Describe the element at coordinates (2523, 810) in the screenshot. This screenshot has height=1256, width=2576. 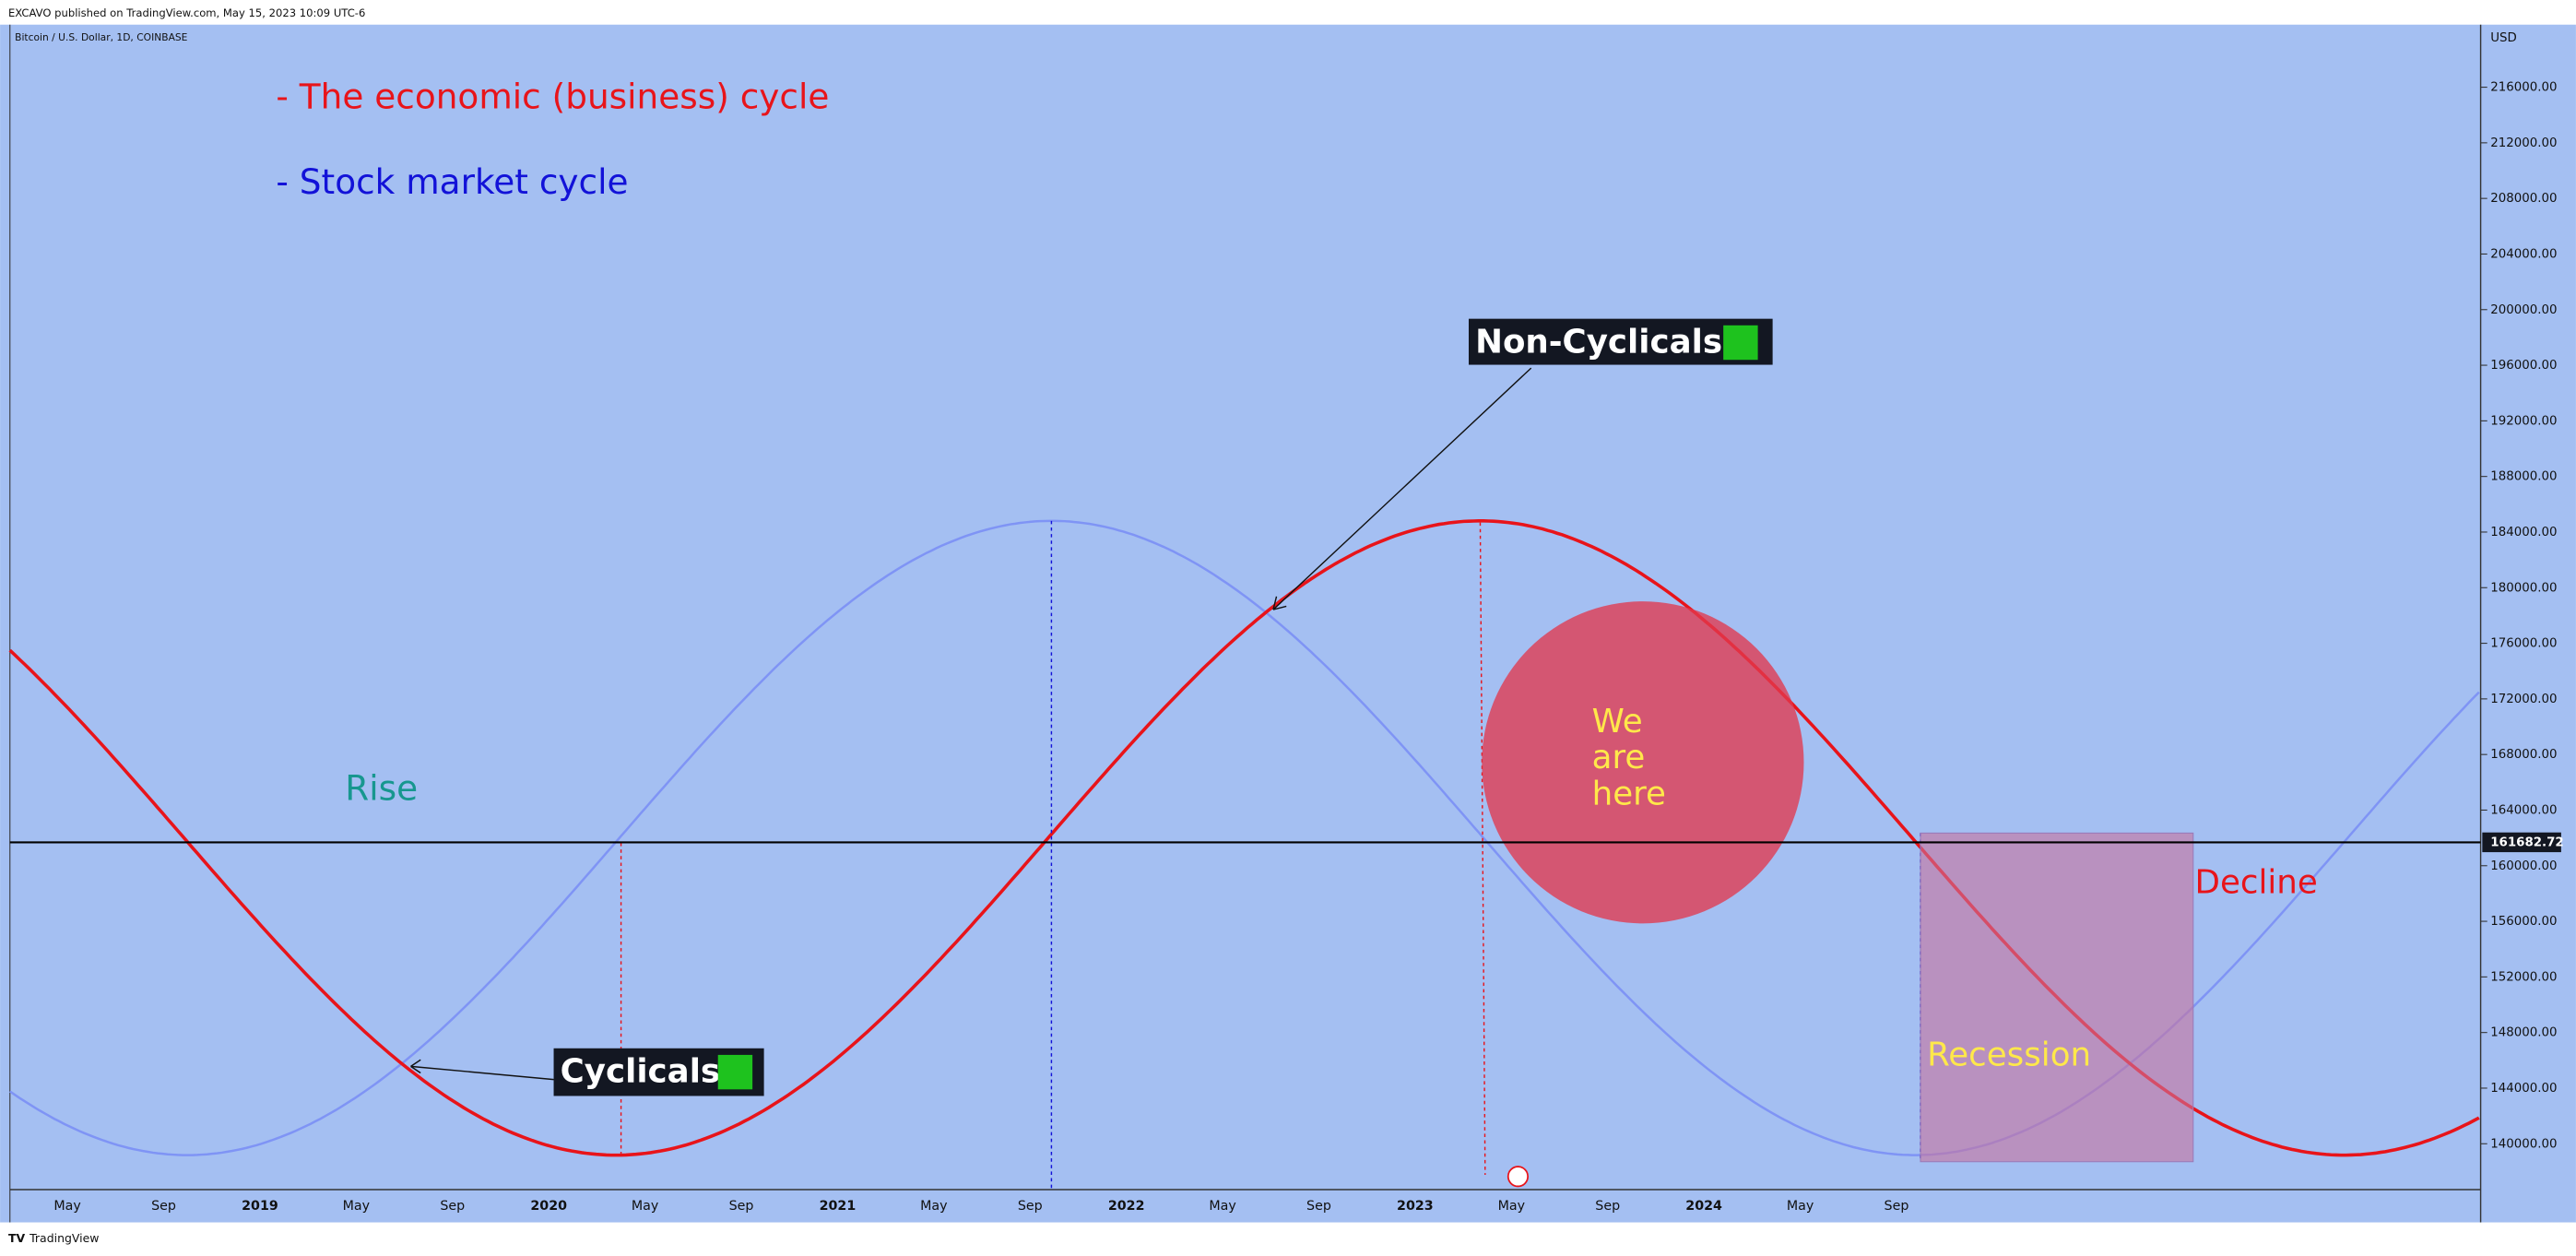
I see `y-tick-label: 164000.00` at that location.